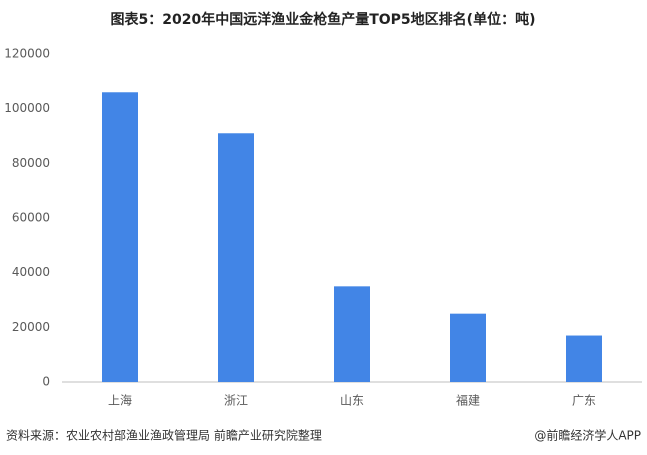 The width and height of the screenshot is (647, 455). I want to click on y-tick-label: 40000, so click(31, 272).